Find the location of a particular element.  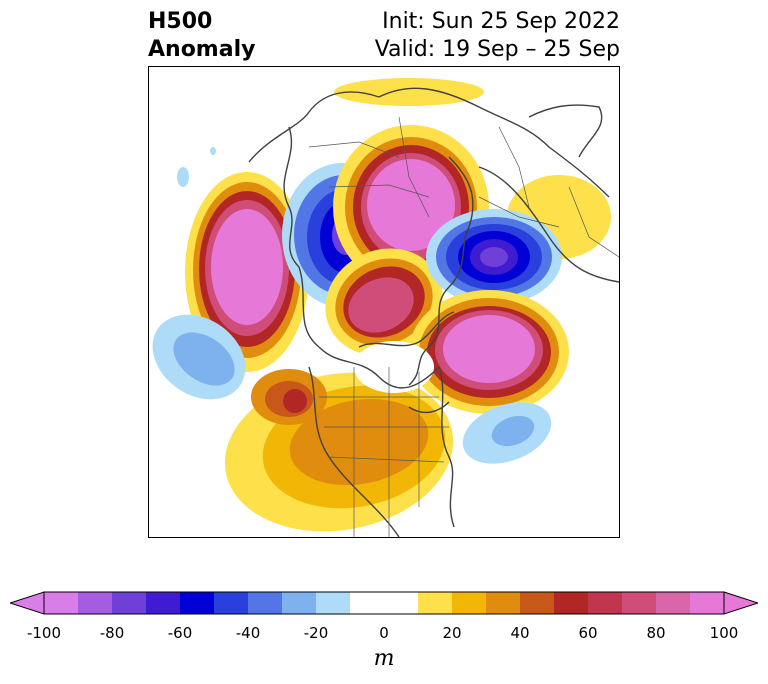

valid-range: Valid: 19 Sep – 25 Sep is located at coordinates (497, 49).